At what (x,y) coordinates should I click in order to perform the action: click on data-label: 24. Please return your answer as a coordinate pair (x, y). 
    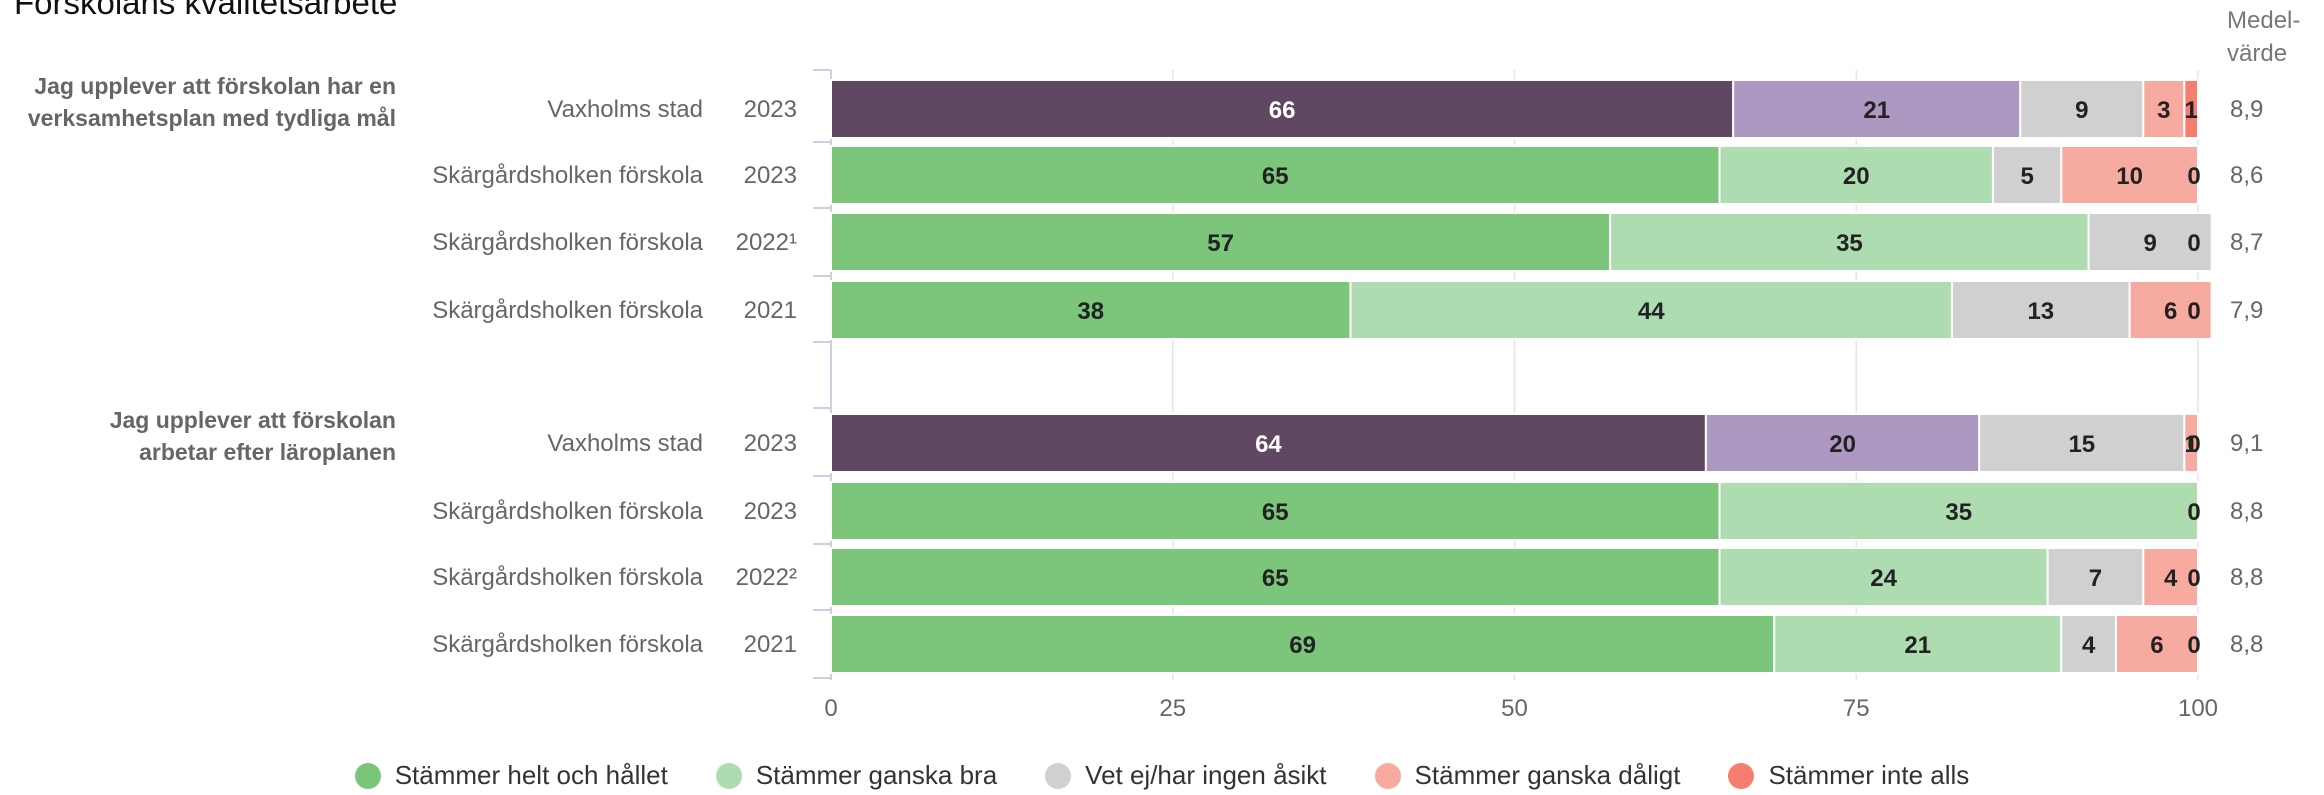
    Looking at the image, I should click on (1883, 578).